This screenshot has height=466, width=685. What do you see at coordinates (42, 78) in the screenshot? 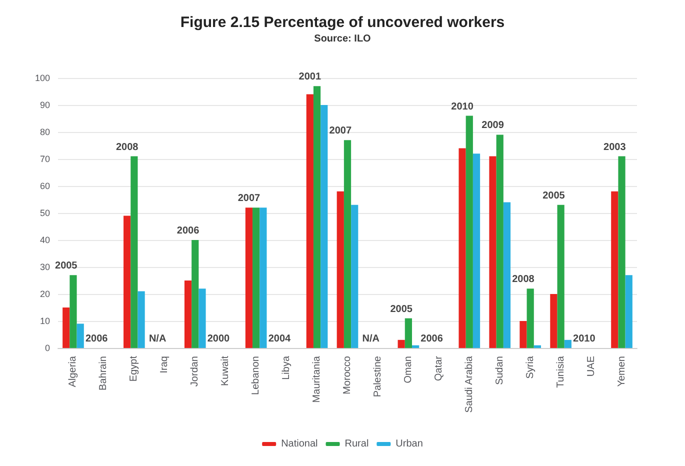
I see `y-tick-label: 100` at bounding box center [42, 78].